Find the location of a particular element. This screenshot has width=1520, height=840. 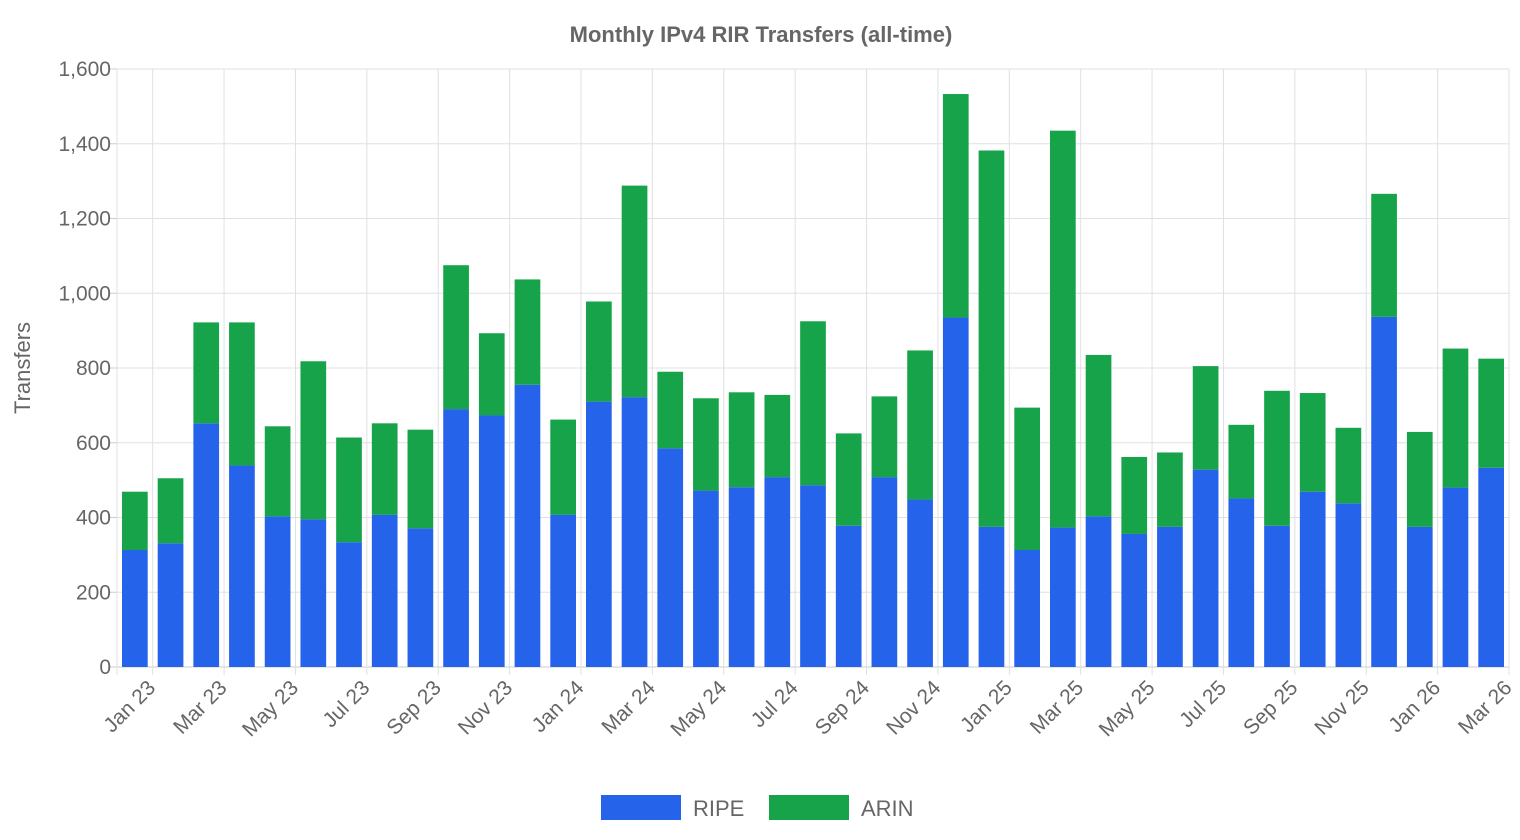

x-tick-label: Sep 24 is located at coordinates (843, 708).